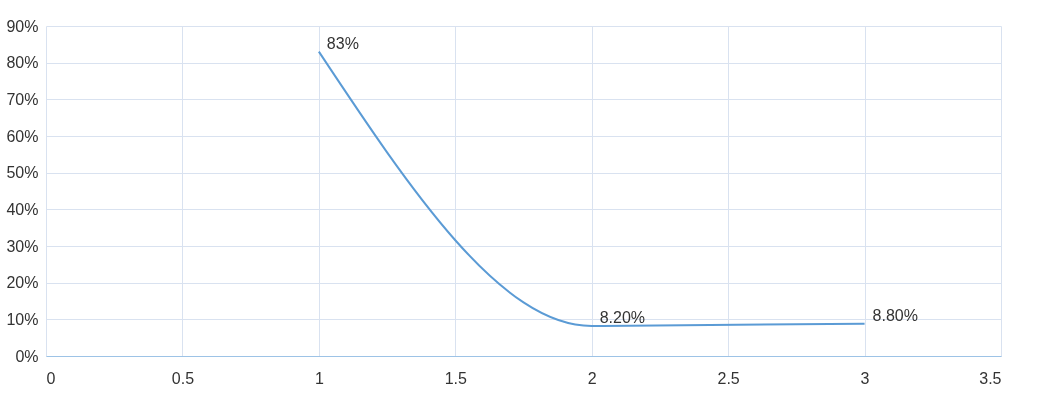  Describe the element at coordinates (592, 378) in the screenshot. I see `x-tick-label: 2` at that location.